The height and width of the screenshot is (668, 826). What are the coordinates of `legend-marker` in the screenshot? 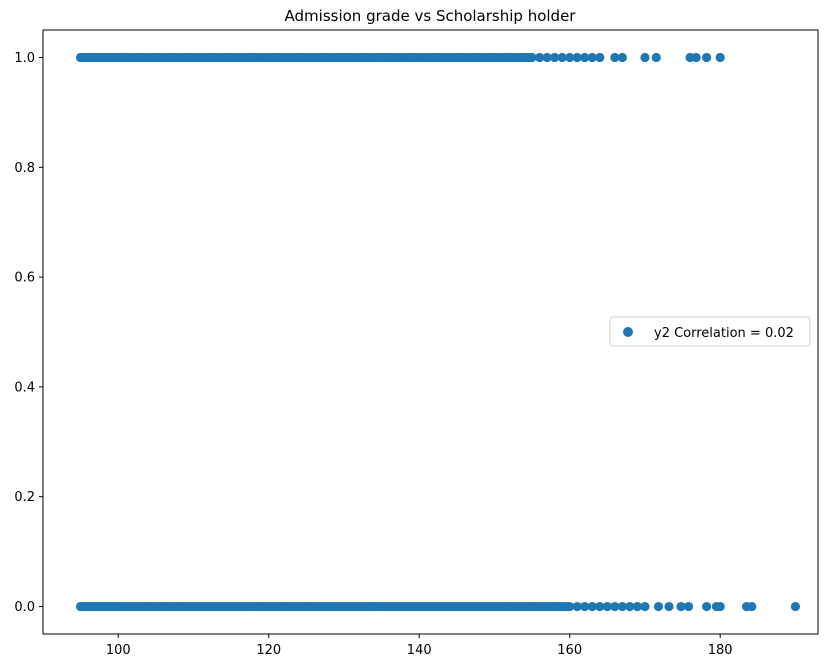 It's located at (628, 332).